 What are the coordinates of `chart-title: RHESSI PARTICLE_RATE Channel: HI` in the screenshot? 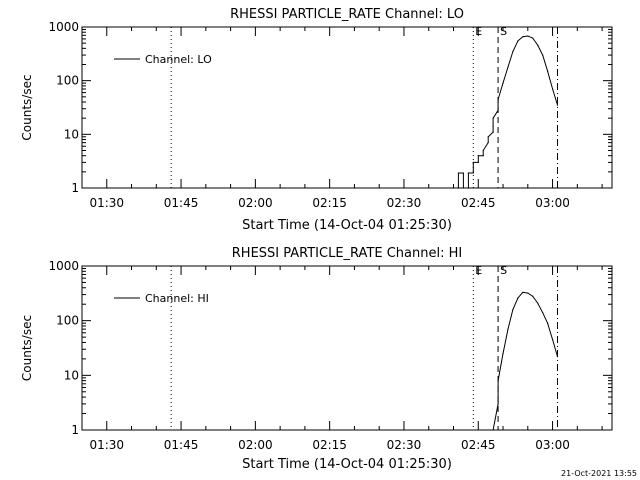 It's located at (347, 253).